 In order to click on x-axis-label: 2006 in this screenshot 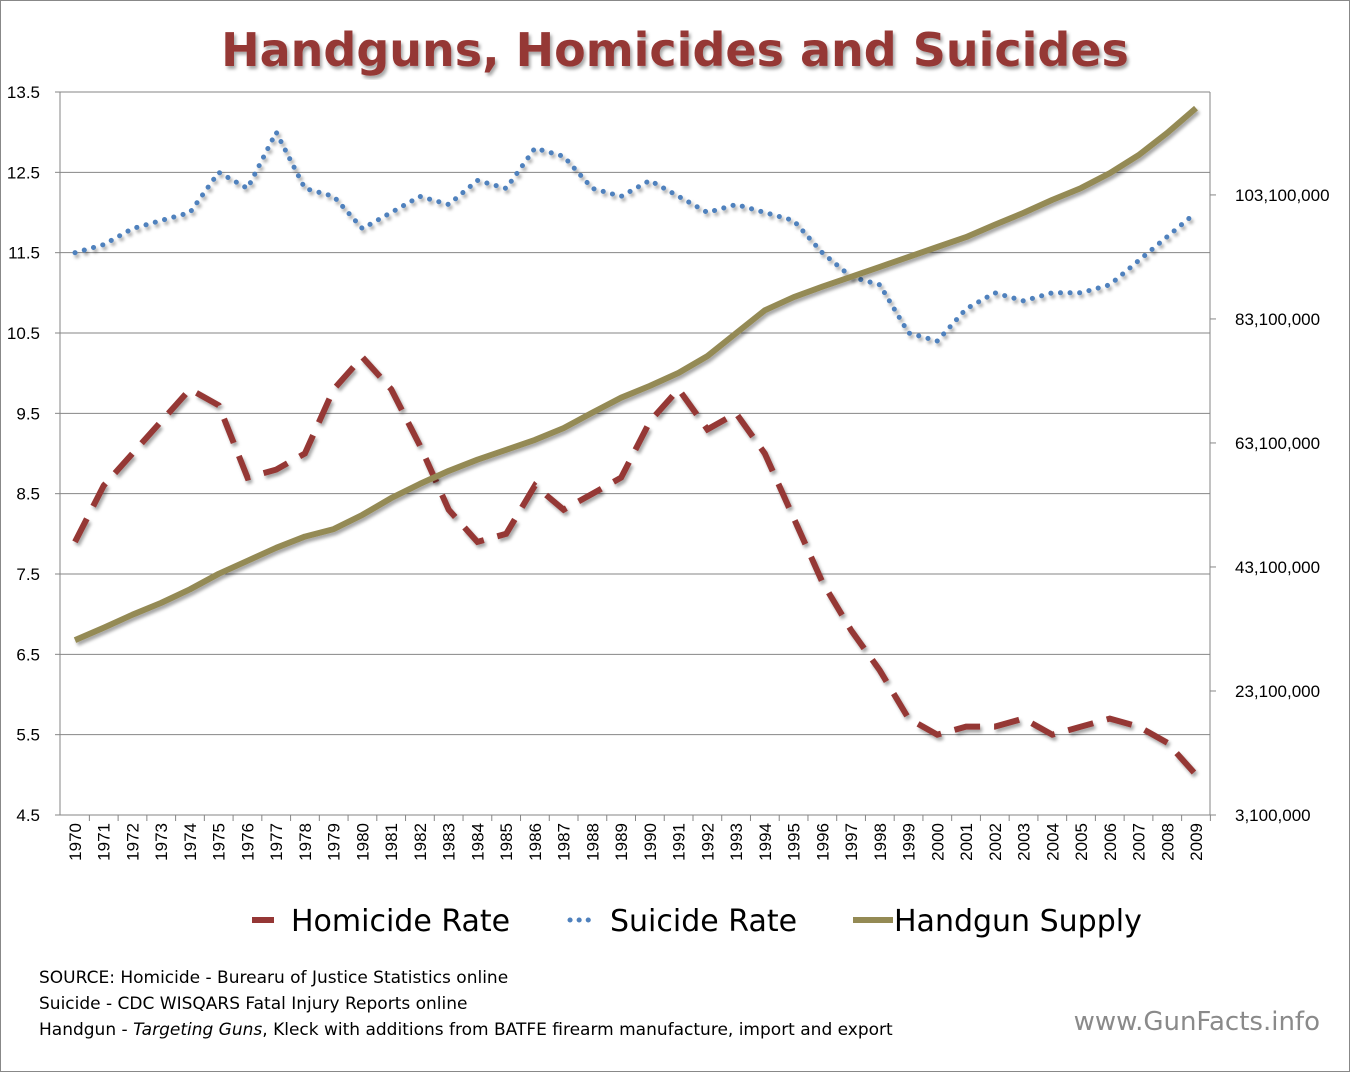, I will do `click(1110, 842)`.